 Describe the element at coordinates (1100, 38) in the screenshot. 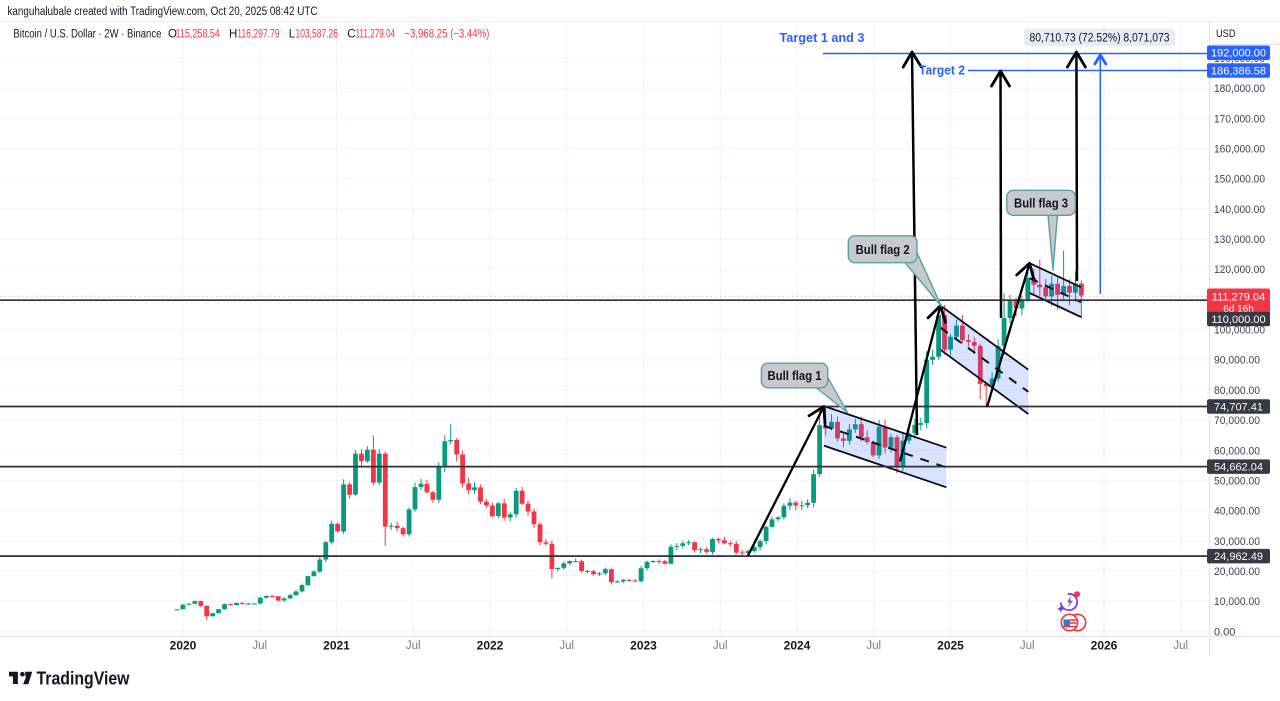

I see `svg-text: 80,710.73 (72.52%) 8,071,073` at that location.